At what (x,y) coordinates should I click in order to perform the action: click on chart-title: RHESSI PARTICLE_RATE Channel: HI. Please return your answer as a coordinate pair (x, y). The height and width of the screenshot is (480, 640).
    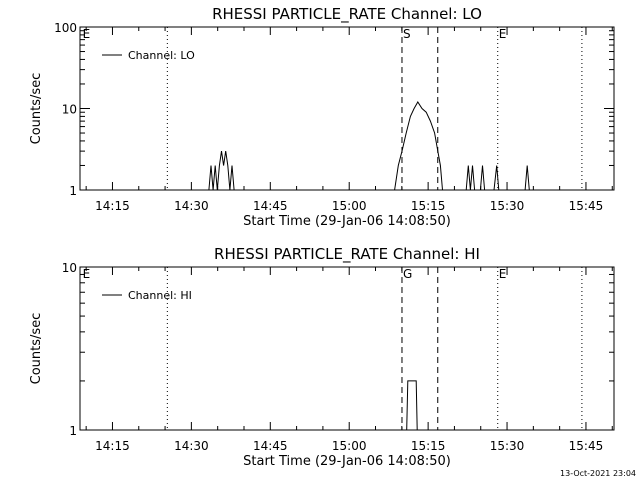
    Looking at the image, I should click on (347, 254).